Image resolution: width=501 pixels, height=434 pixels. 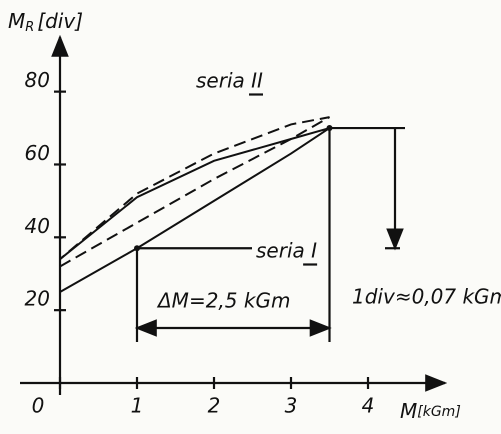 What do you see at coordinates (137, 406) in the screenshot?
I see `x-tick-label: 1` at bounding box center [137, 406].